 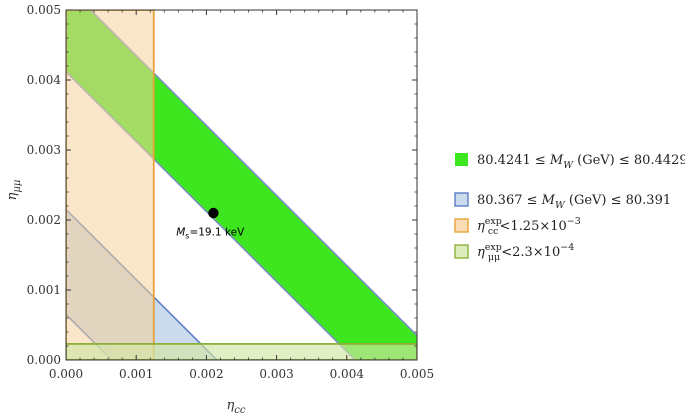 I want to click on annotations: Ms=19.1 keV, so click(x=210, y=233).